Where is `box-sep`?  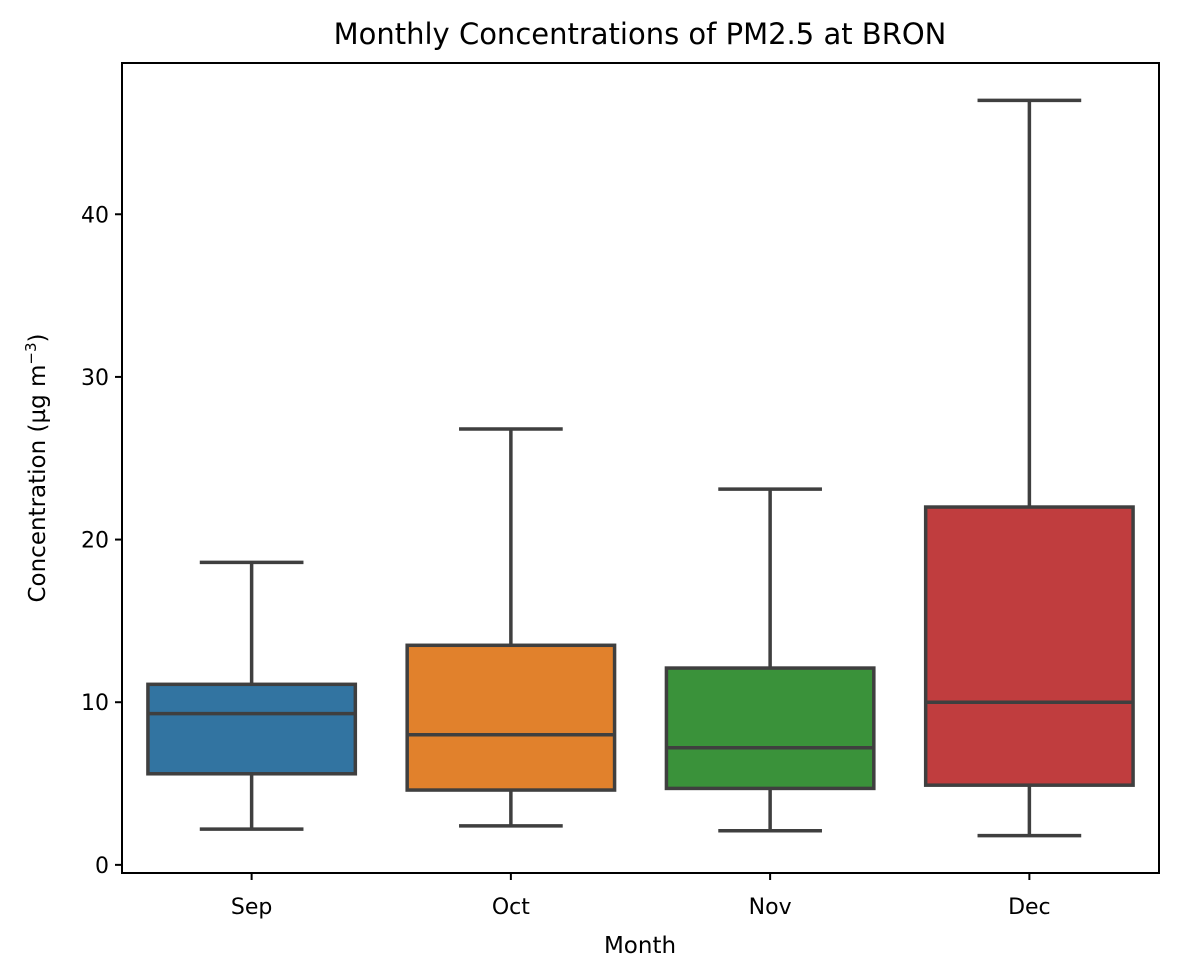 box-sep is located at coordinates (252, 695).